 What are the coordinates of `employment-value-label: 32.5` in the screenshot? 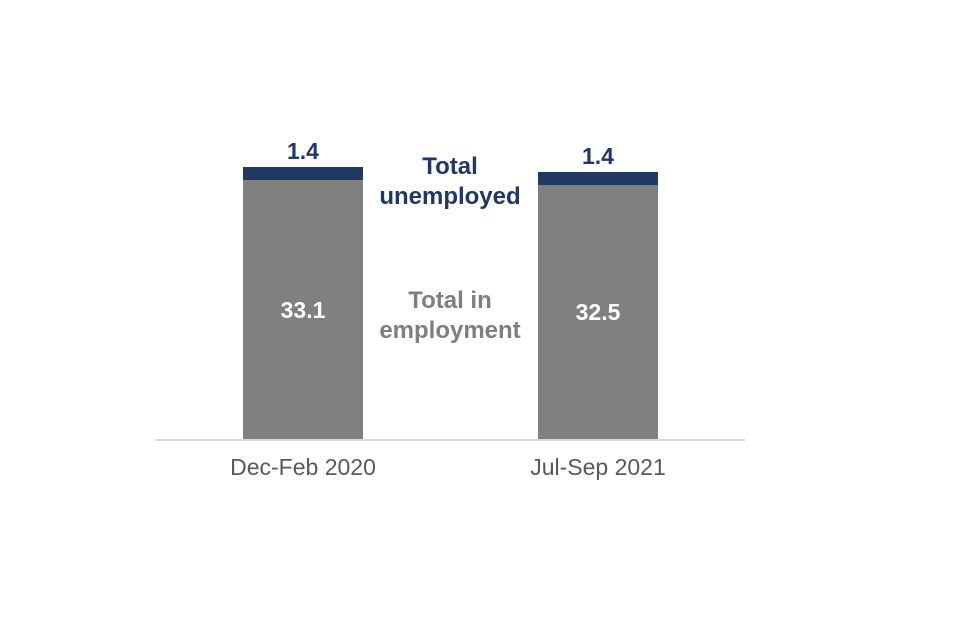 It's located at (598, 312).